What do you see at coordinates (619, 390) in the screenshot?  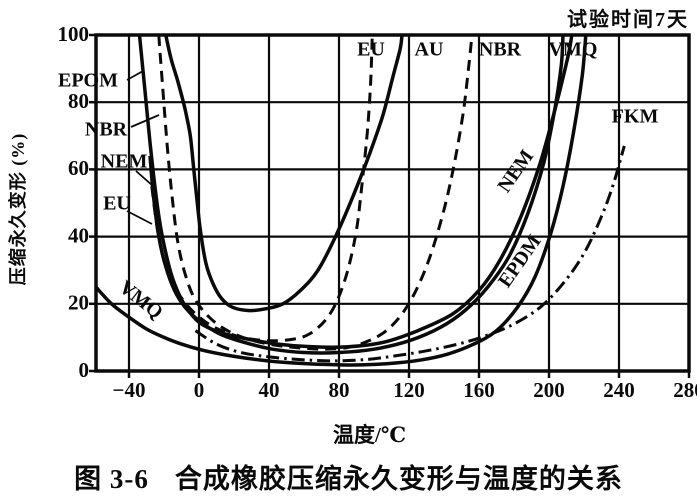 I see `x-tick-label-240: 240` at bounding box center [619, 390].